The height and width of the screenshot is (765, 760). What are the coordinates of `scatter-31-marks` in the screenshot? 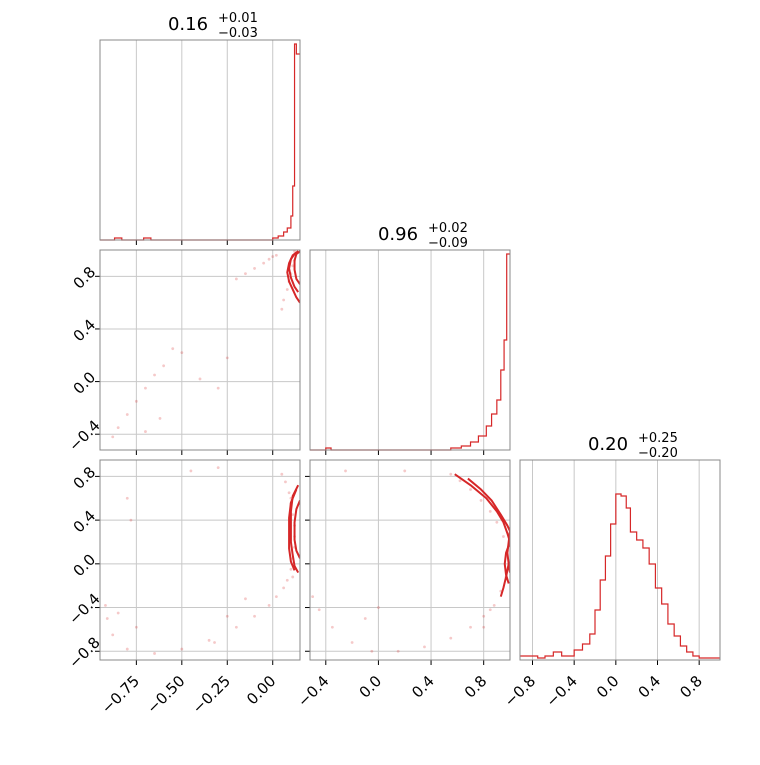 It's located at (202, 560).